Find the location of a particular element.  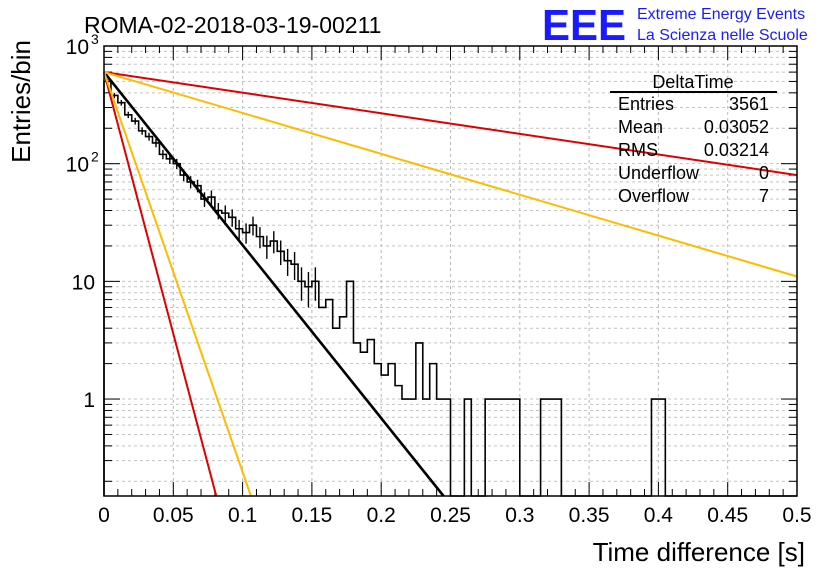

y-axis-label: Entries/bin is located at coordinates (21, 101).